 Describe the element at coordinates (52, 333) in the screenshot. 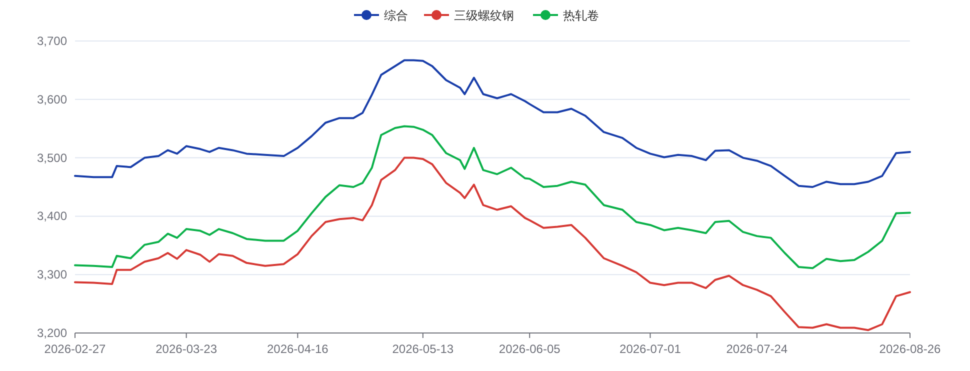

I see `y-tick-label: 3,200` at that location.